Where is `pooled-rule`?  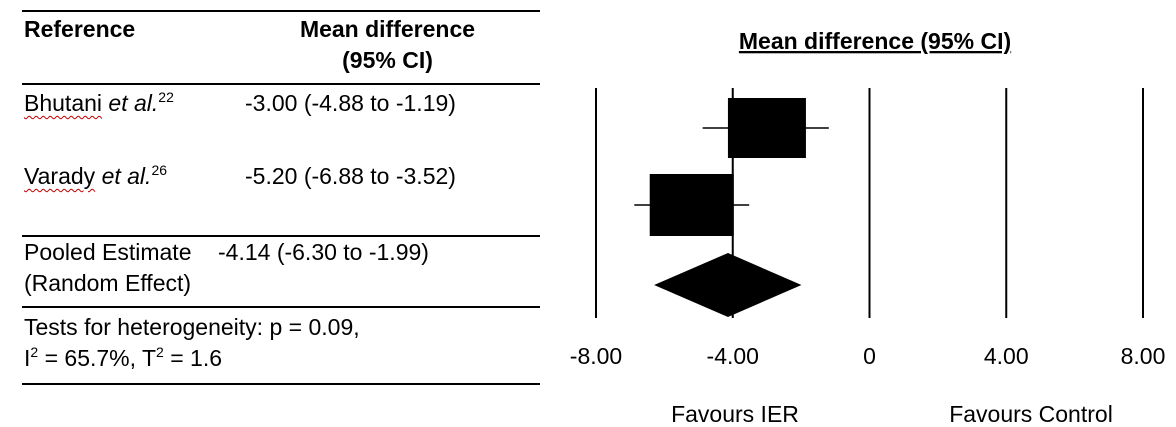
pooled-rule is located at coordinates (281, 236).